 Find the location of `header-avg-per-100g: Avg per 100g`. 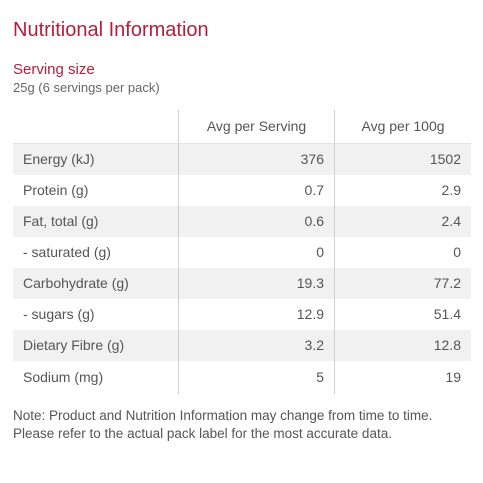

header-avg-per-100g: Avg per 100g is located at coordinates (402, 127).